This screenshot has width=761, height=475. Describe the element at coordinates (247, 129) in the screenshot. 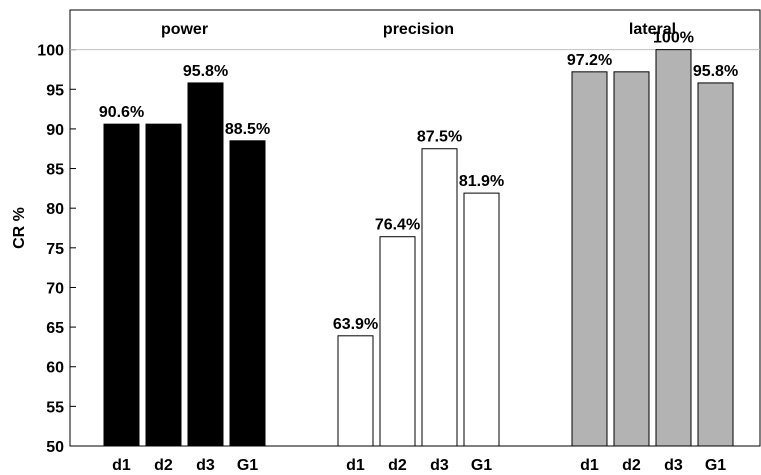

I see `data-label: 88.5%` at that location.